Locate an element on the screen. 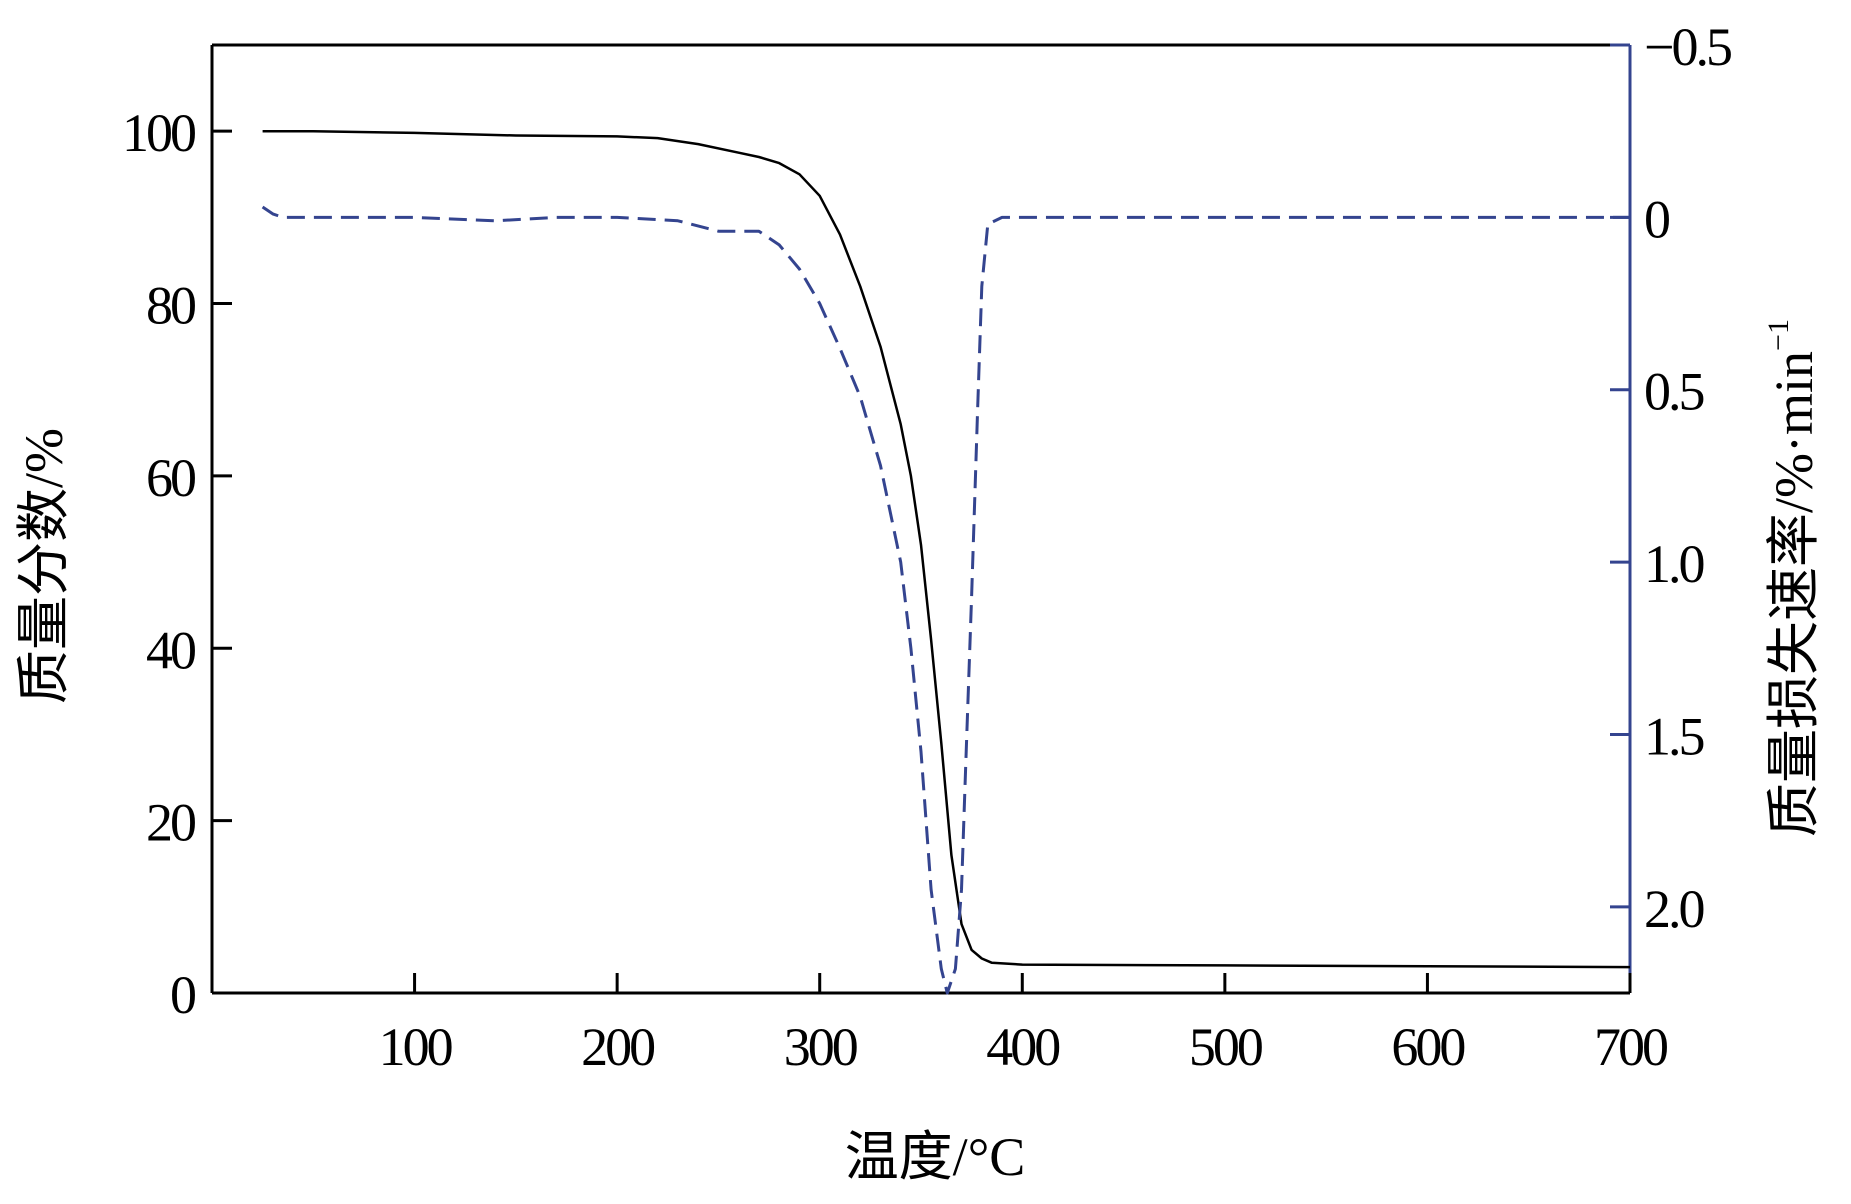  y2-axis-title: 质量损失速率/%·min−1 is located at coordinates (1793, 578).